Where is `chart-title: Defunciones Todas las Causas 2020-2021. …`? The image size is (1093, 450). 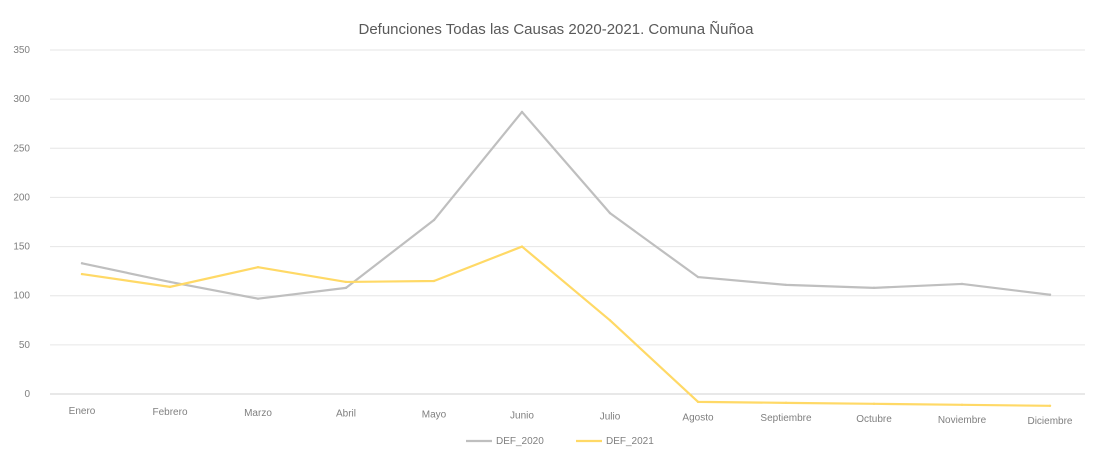
chart-title: Defunciones Todas las Causas 2020-2021. … is located at coordinates (557, 29).